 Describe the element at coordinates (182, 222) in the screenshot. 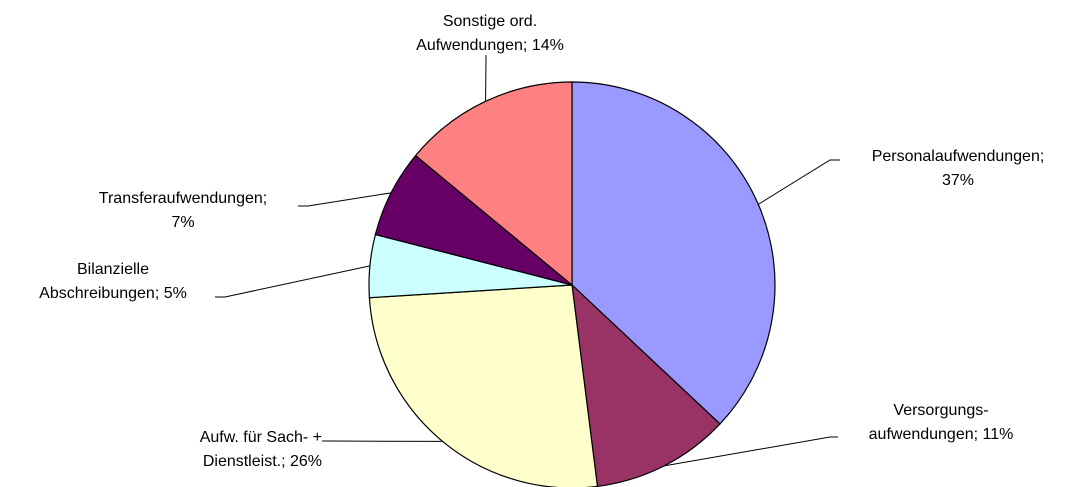

I see `data-label: 7%` at that location.